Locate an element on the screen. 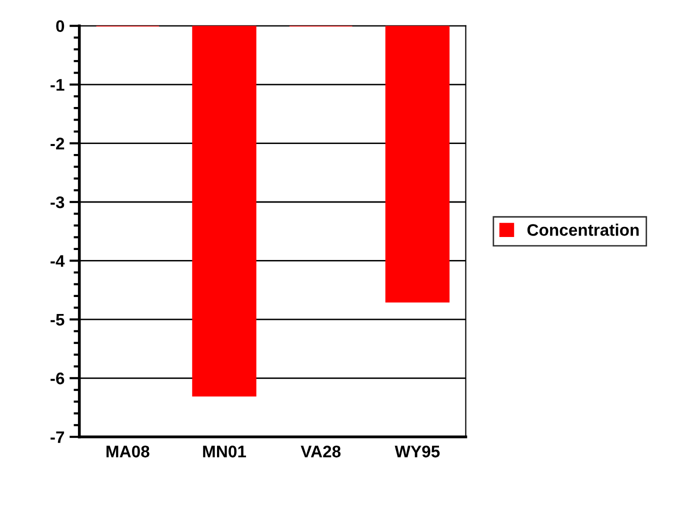  y-tick-label: -1 is located at coordinates (57, 85).